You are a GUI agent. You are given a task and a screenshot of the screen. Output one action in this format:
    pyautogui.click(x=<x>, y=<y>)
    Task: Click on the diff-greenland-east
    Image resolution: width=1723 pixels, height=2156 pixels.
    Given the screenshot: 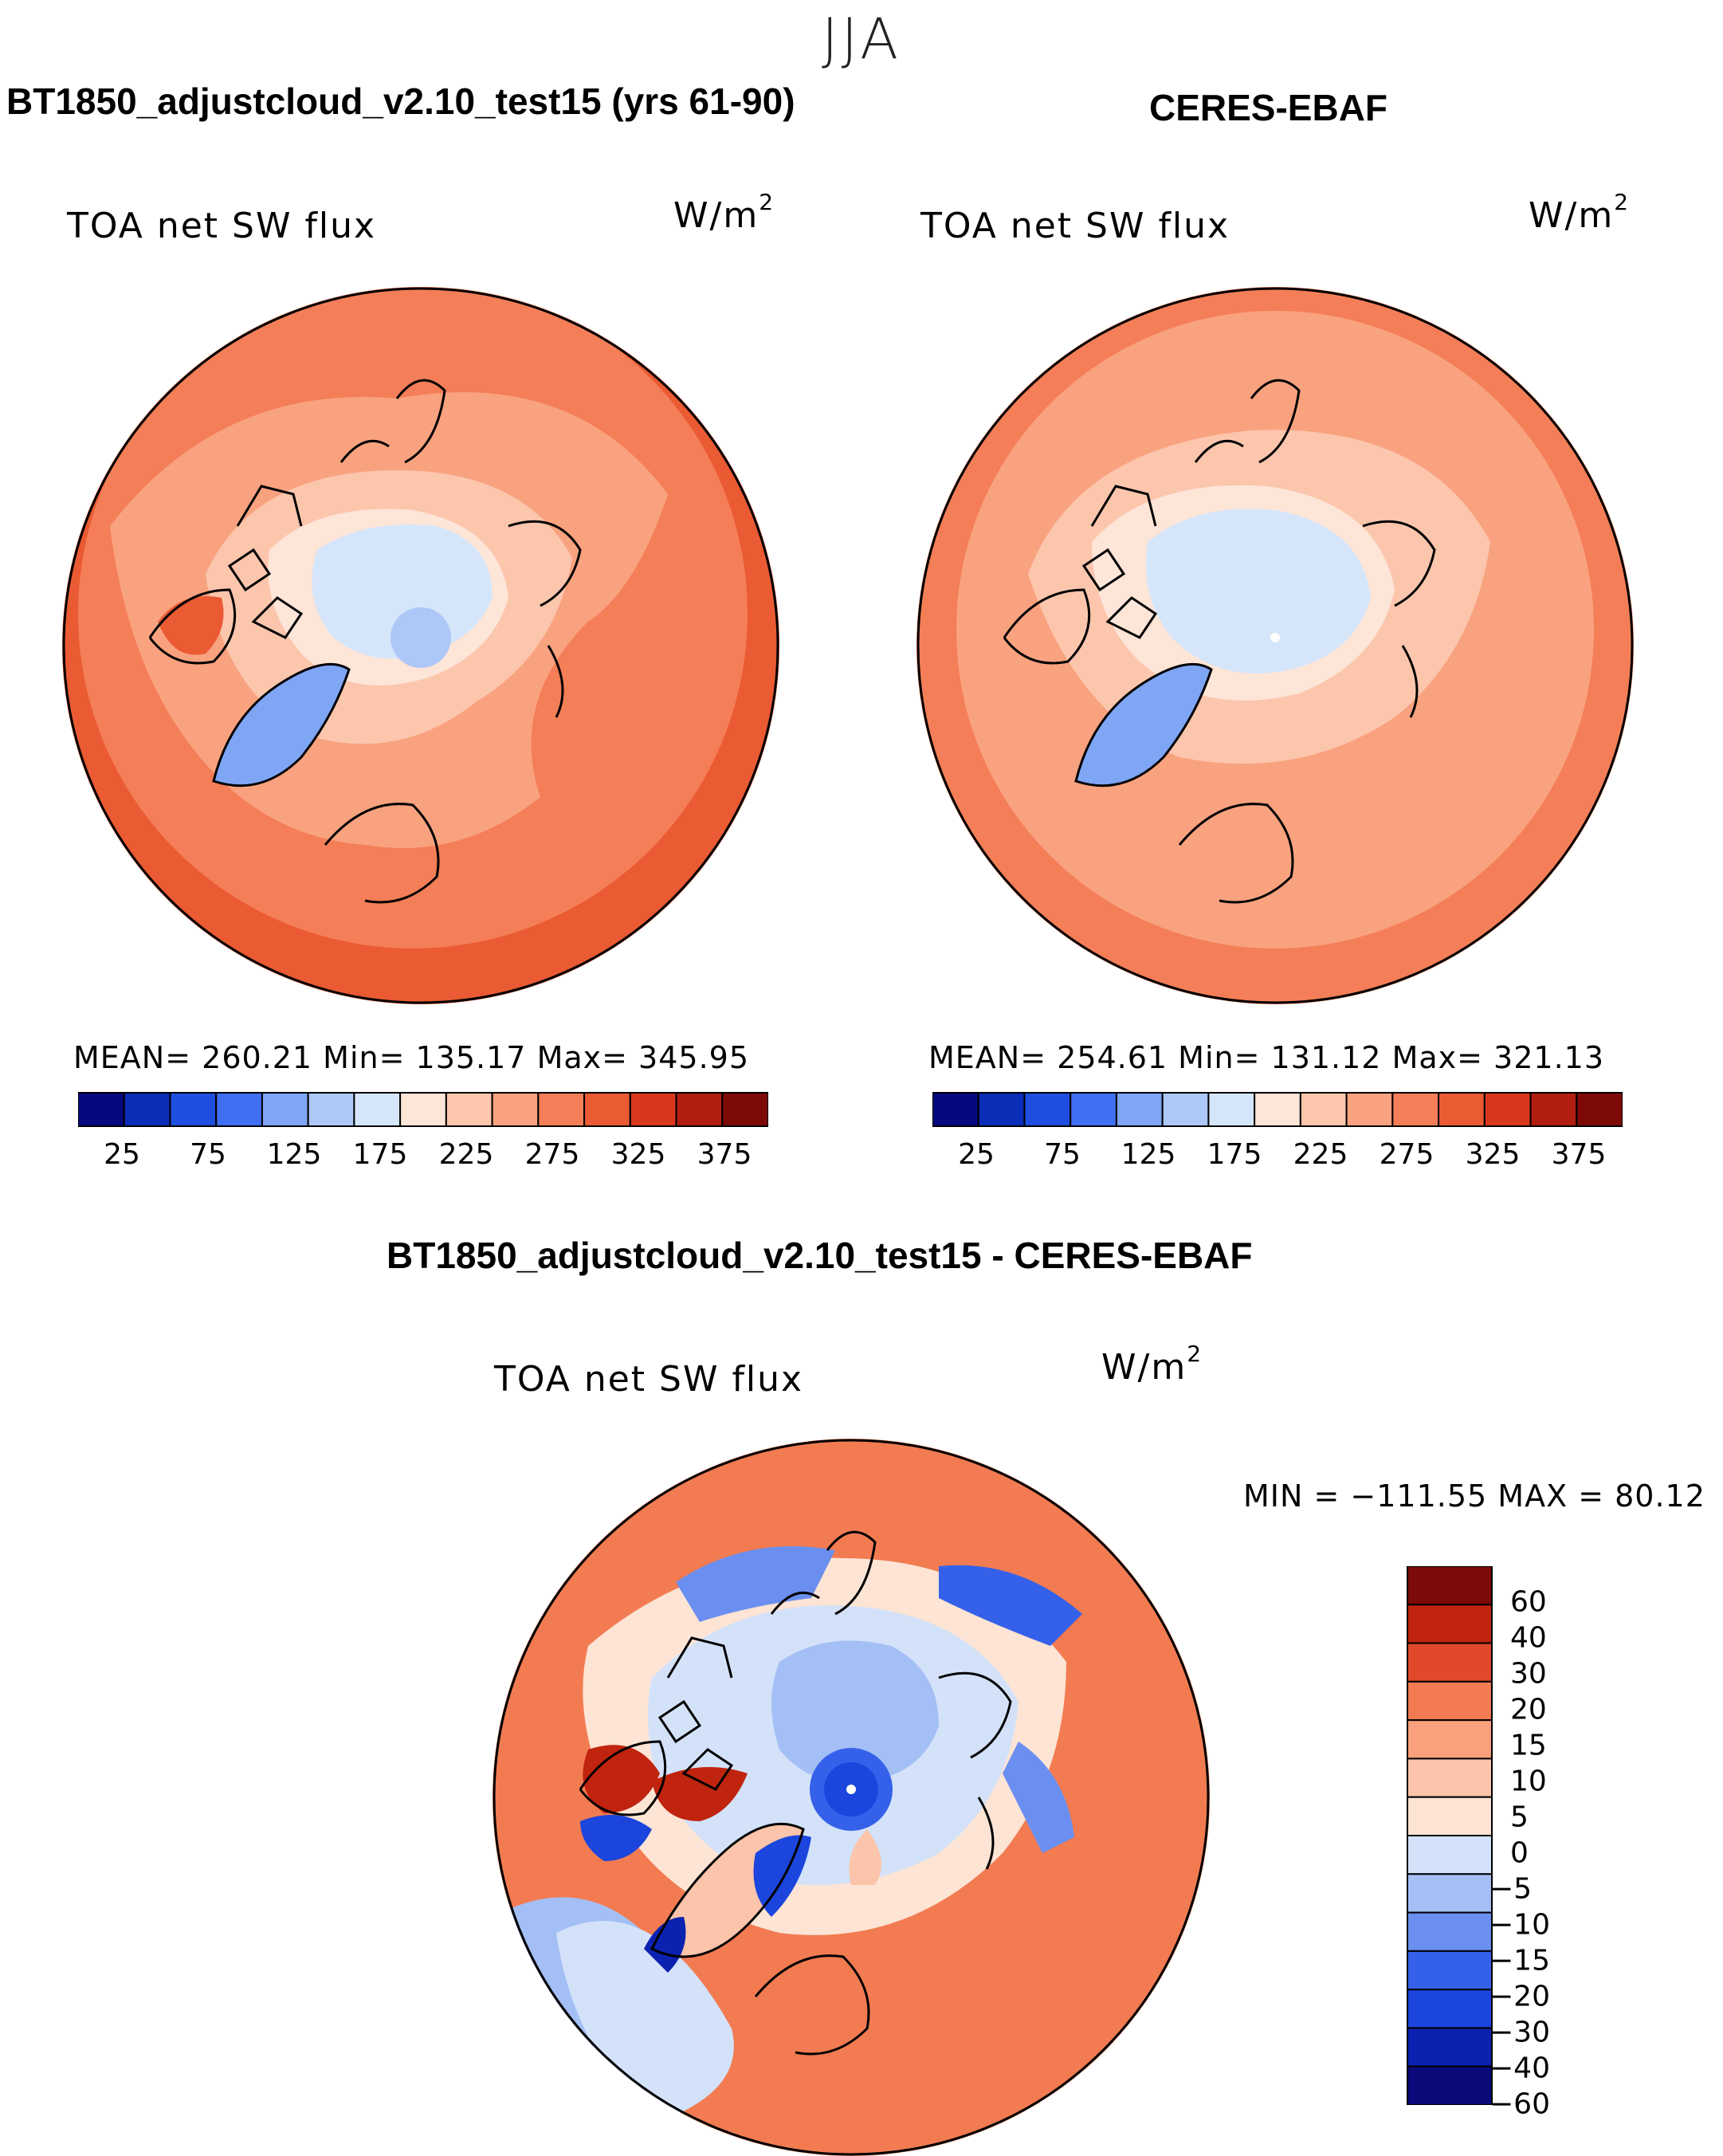 What is the action you would take?
    pyautogui.click(x=782, y=1876)
    